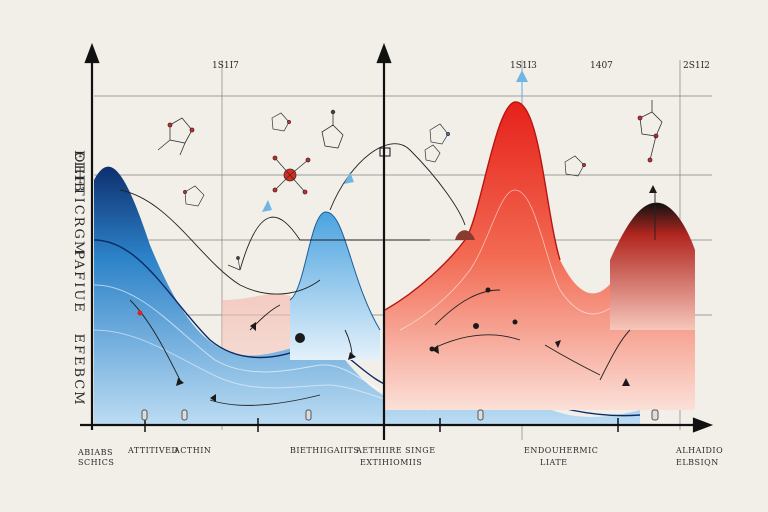  Describe the element at coordinates (225, 66) in the screenshot. I see `top-label-1: 1S1I7` at that location.